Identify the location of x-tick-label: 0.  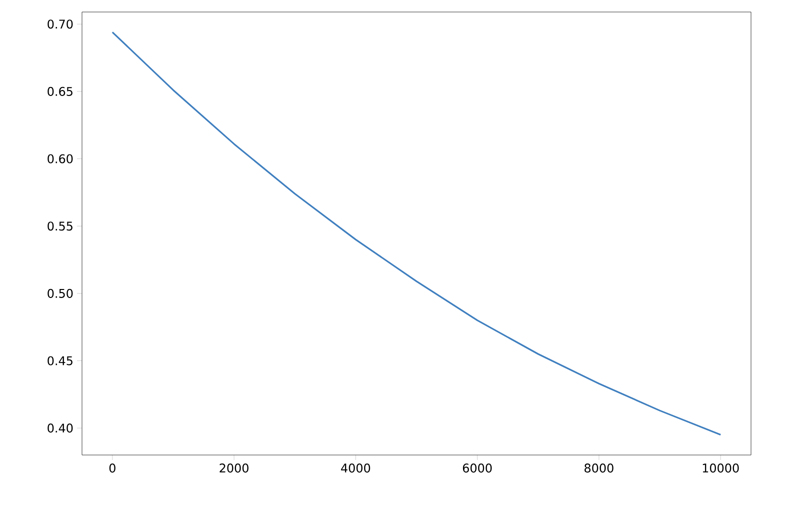
(112, 468).